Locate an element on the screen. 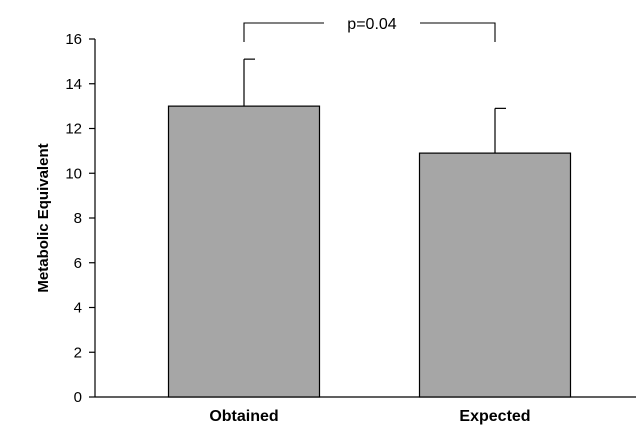 The width and height of the screenshot is (638, 430). x-category-label: Expected is located at coordinates (494, 416).